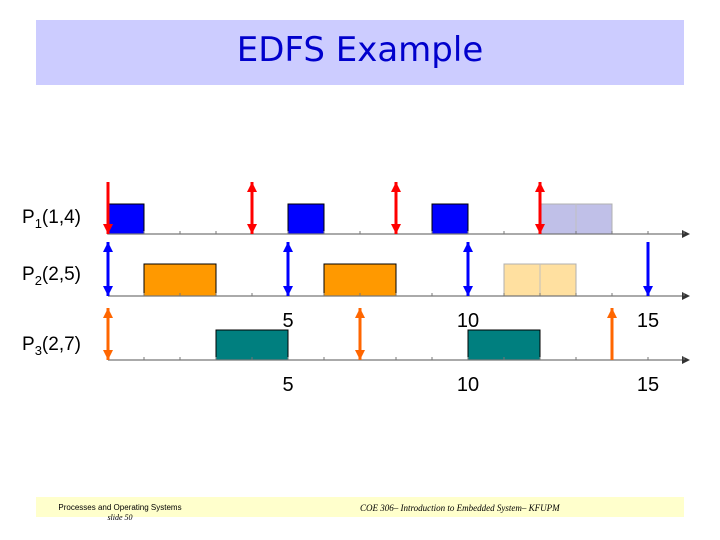 The height and width of the screenshot is (540, 720). I want to click on row3-tick-label: 5, so click(288, 321).